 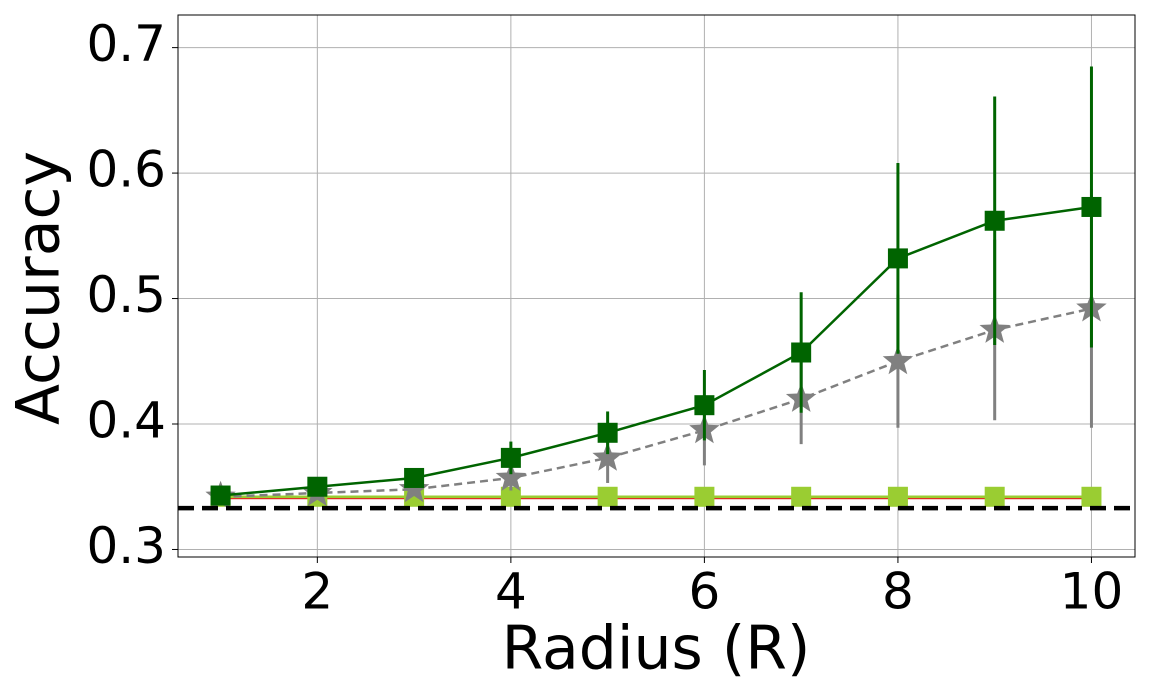 What do you see at coordinates (39, 288) in the screenshot?
I see `y-axis-label: Accuracy` at bounding box center [39, 288].